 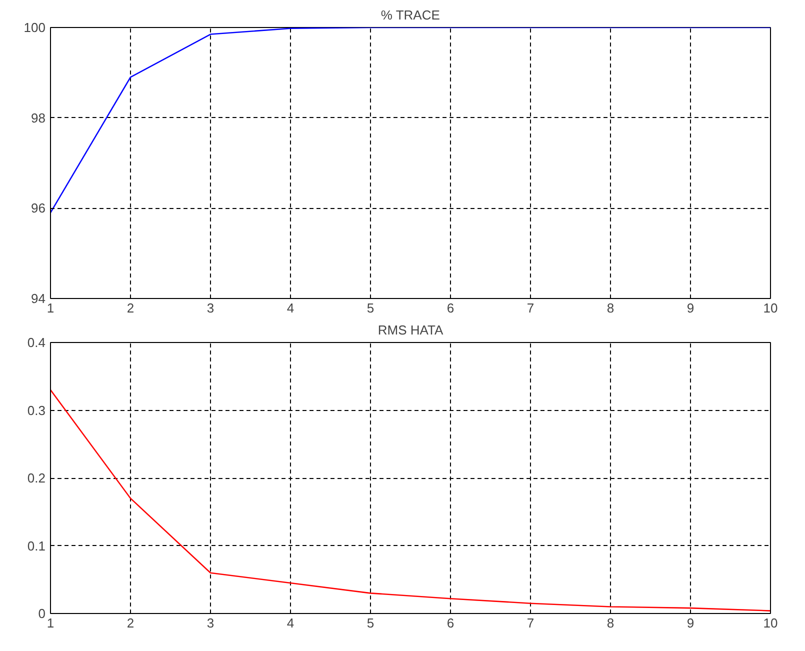 I want to click on y-tick-label: 96, so click(x=38, y=208).